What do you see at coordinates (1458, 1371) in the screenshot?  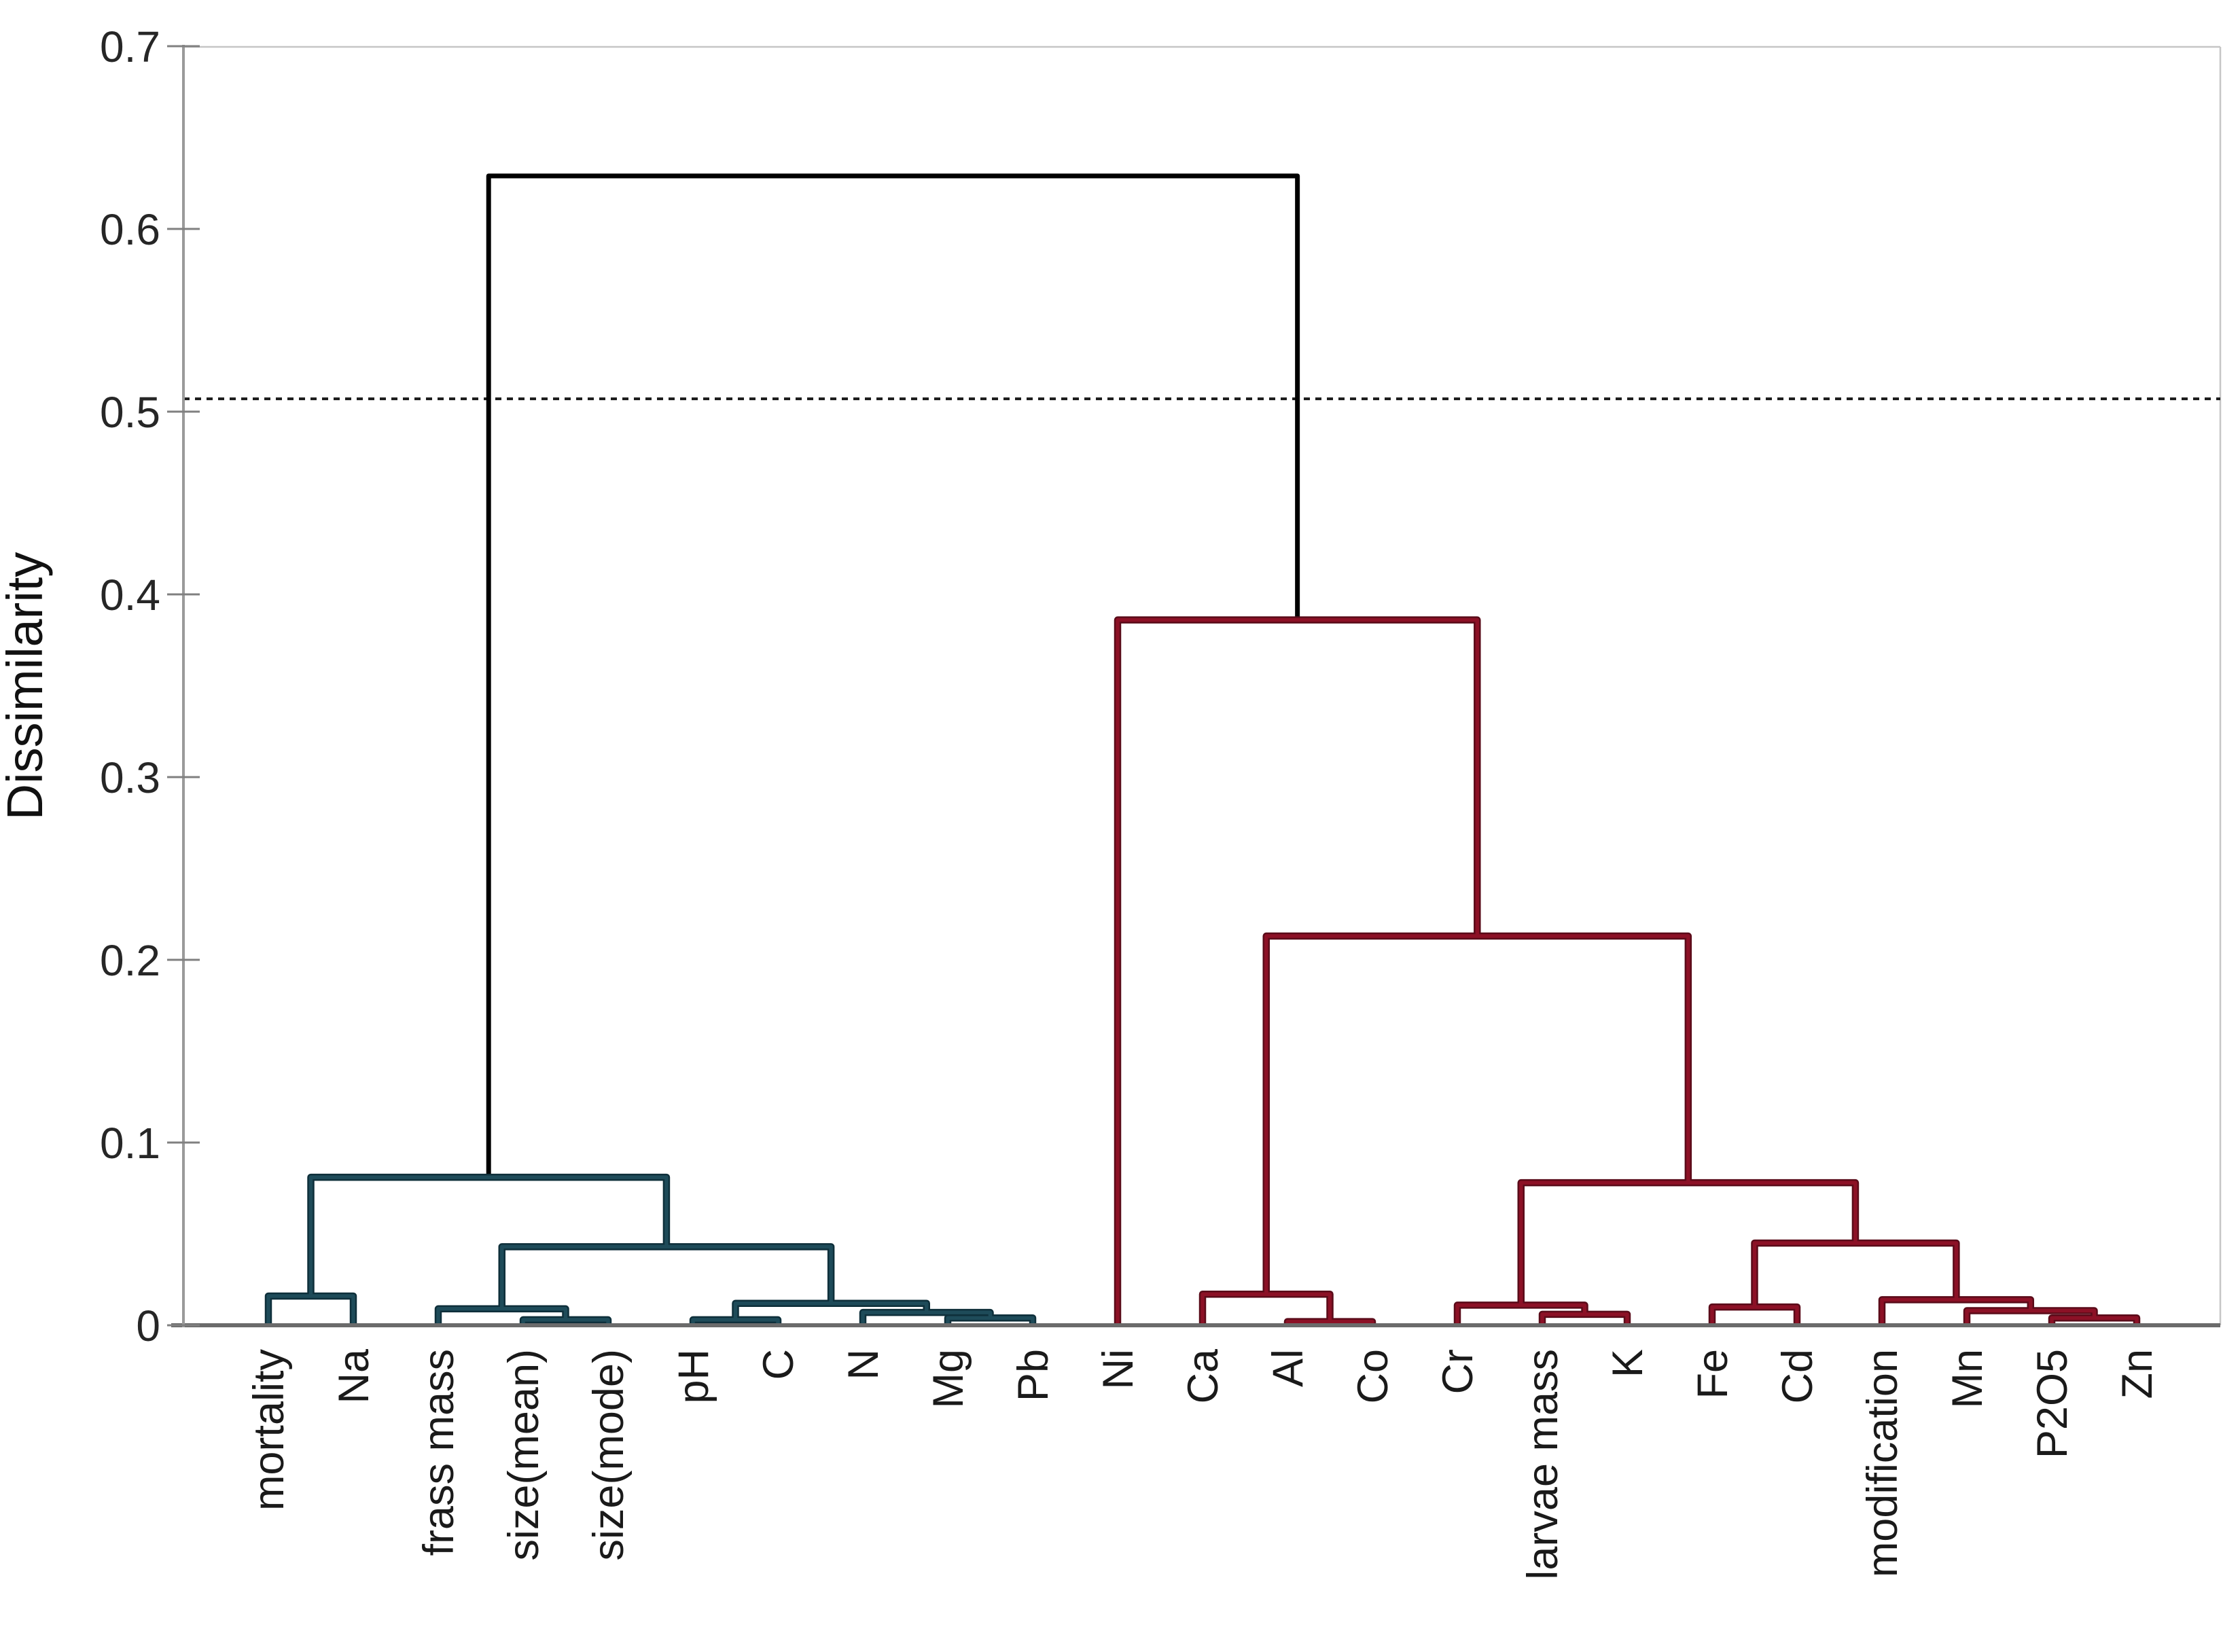 I see `leaf-label: Cr` at bounding box center [1458, 1371].